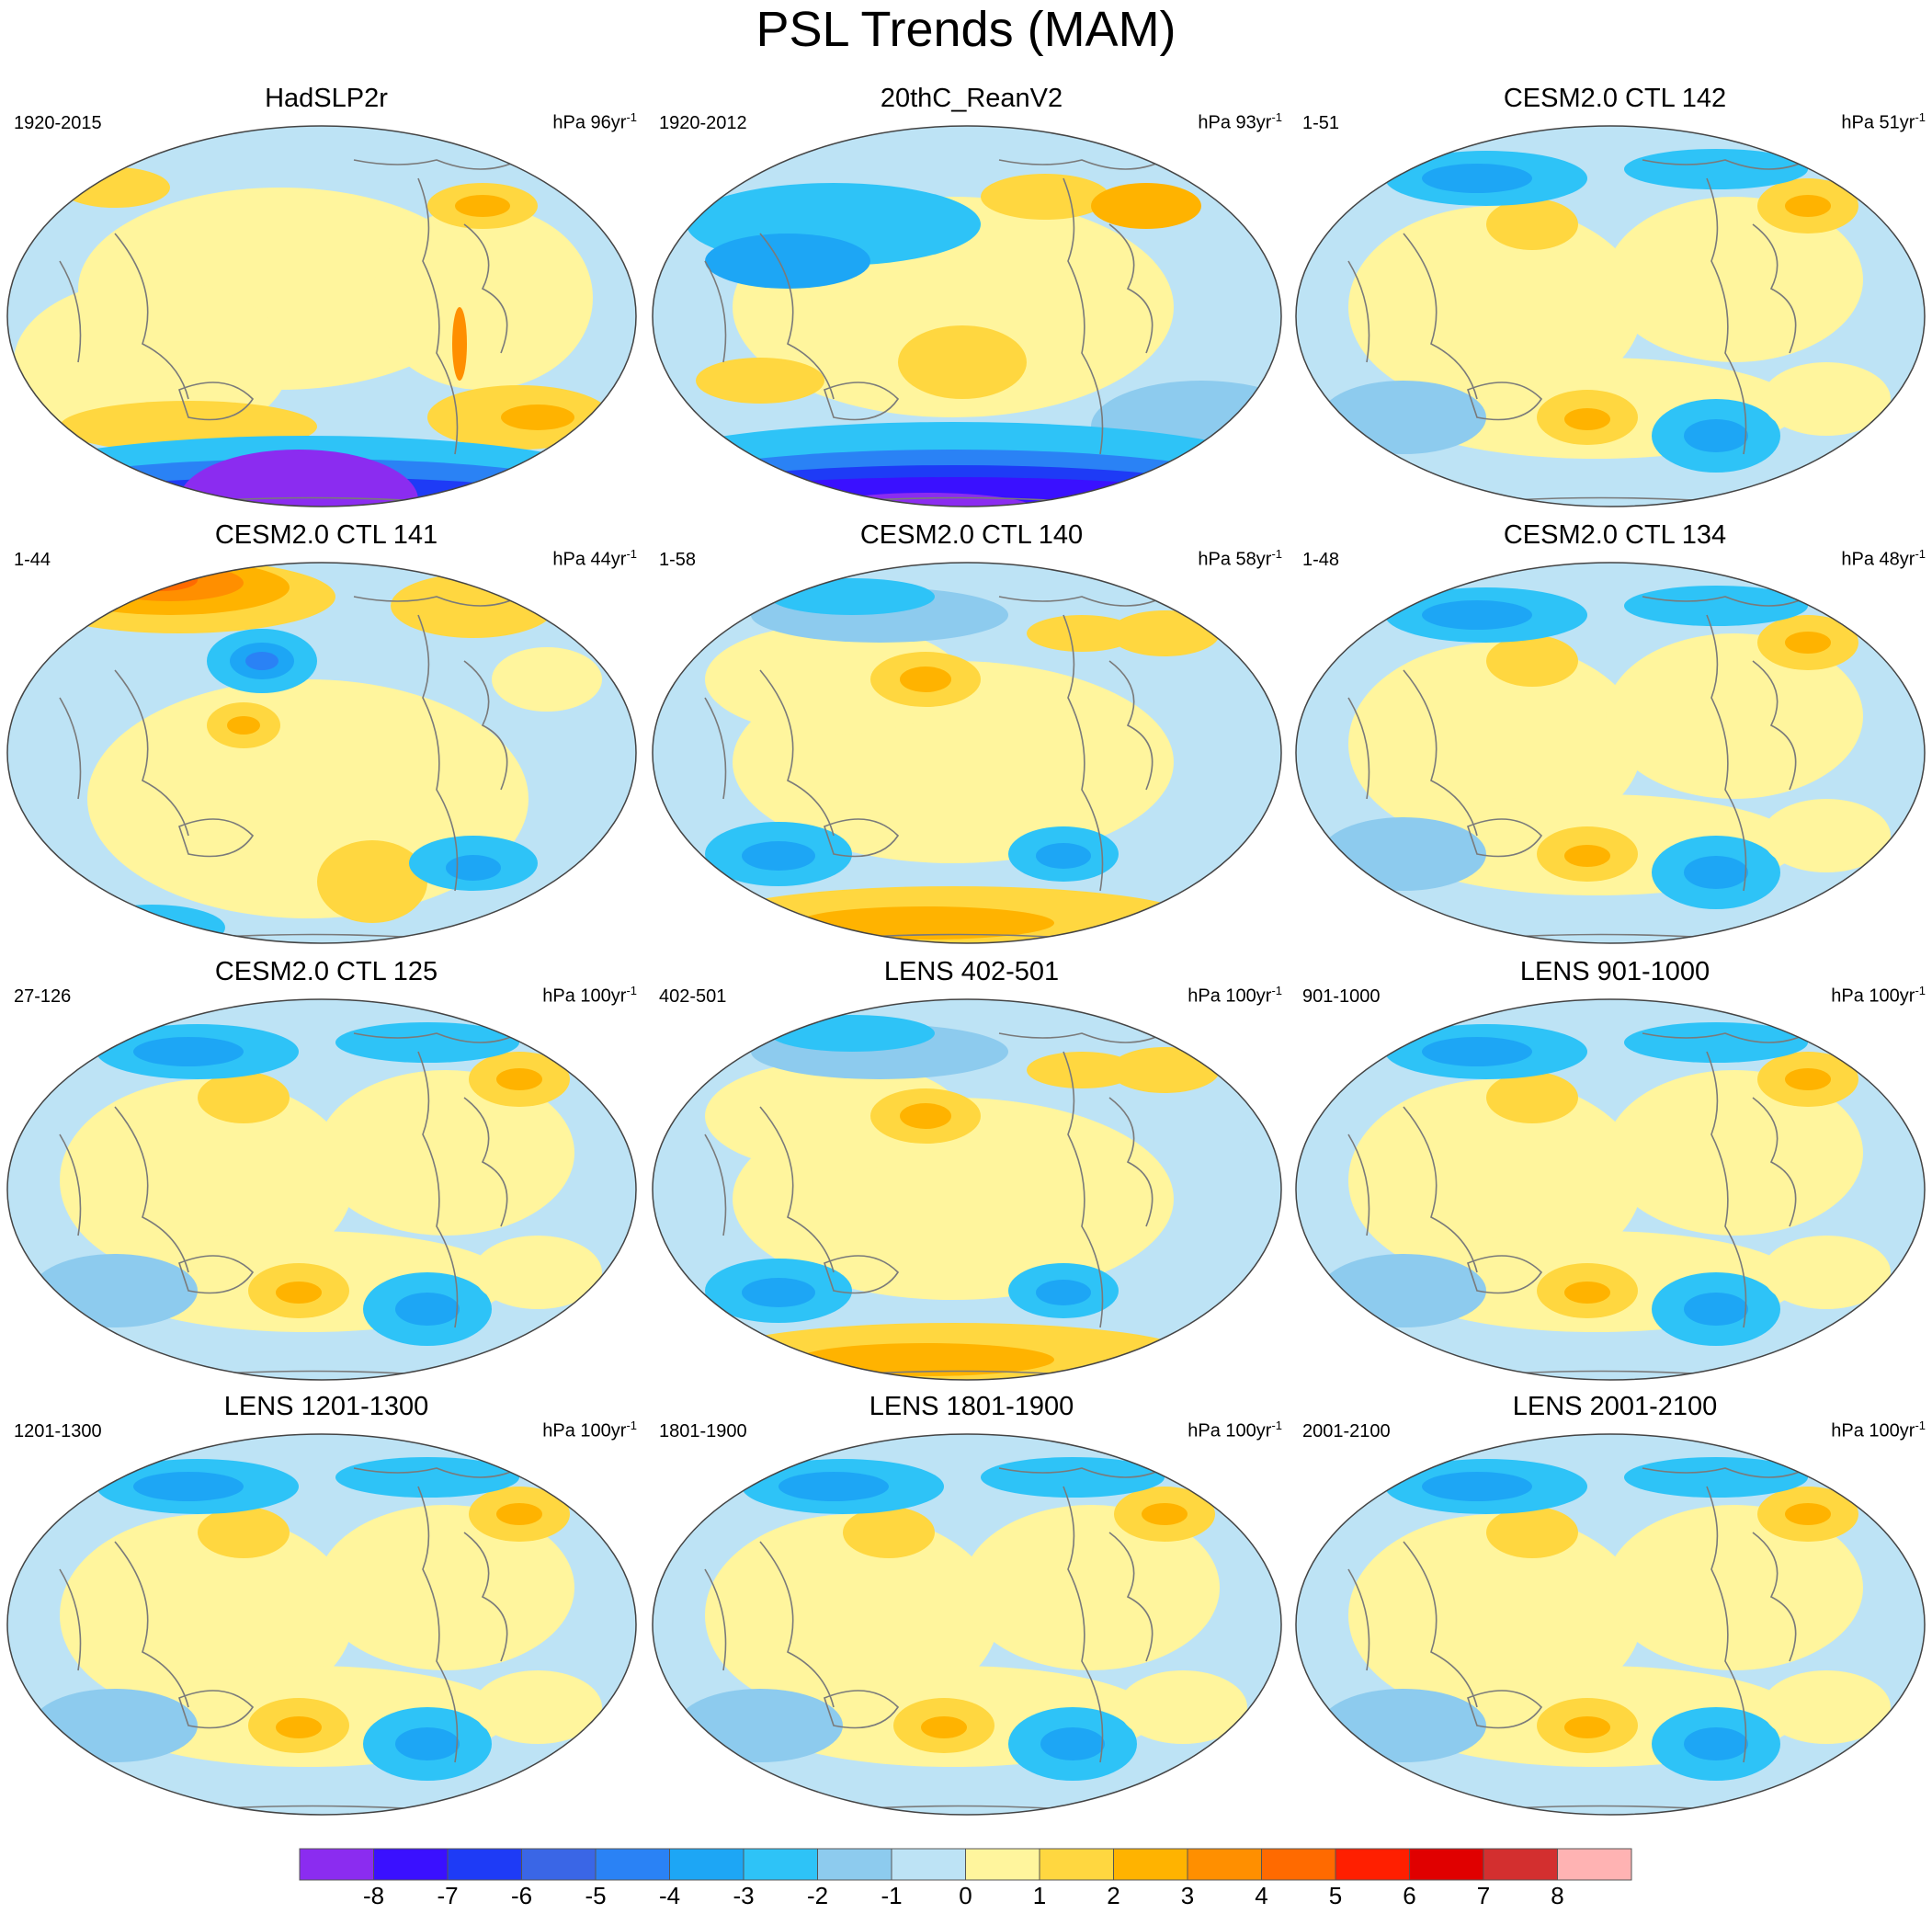 This screenshot has height=1914, width=1932. I want to click on colorbar-label: 3, so click(1187, 1895).